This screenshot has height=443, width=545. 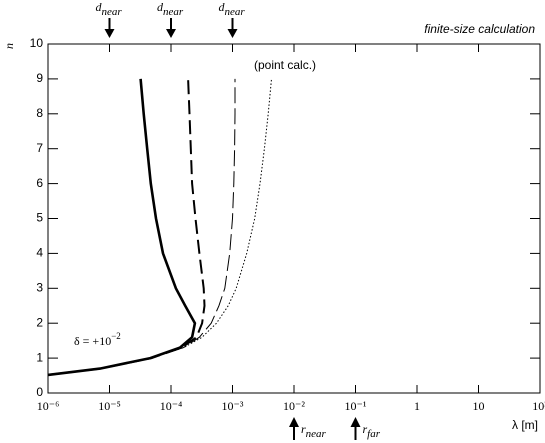 What do you see at coordinates (374, 434) in the screenshot?
I see `arrow-label-sub: far` at bounding box center [374, 434].